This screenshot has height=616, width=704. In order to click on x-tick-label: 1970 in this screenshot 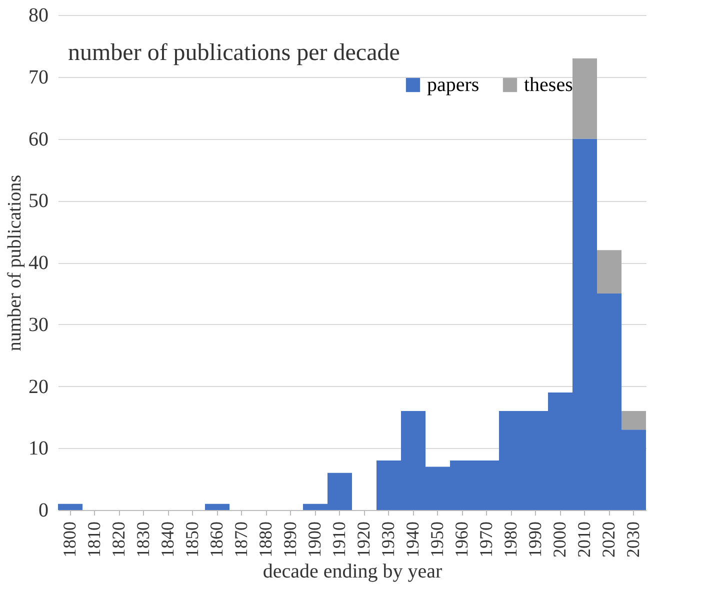, I will do `click(486, 540)`.